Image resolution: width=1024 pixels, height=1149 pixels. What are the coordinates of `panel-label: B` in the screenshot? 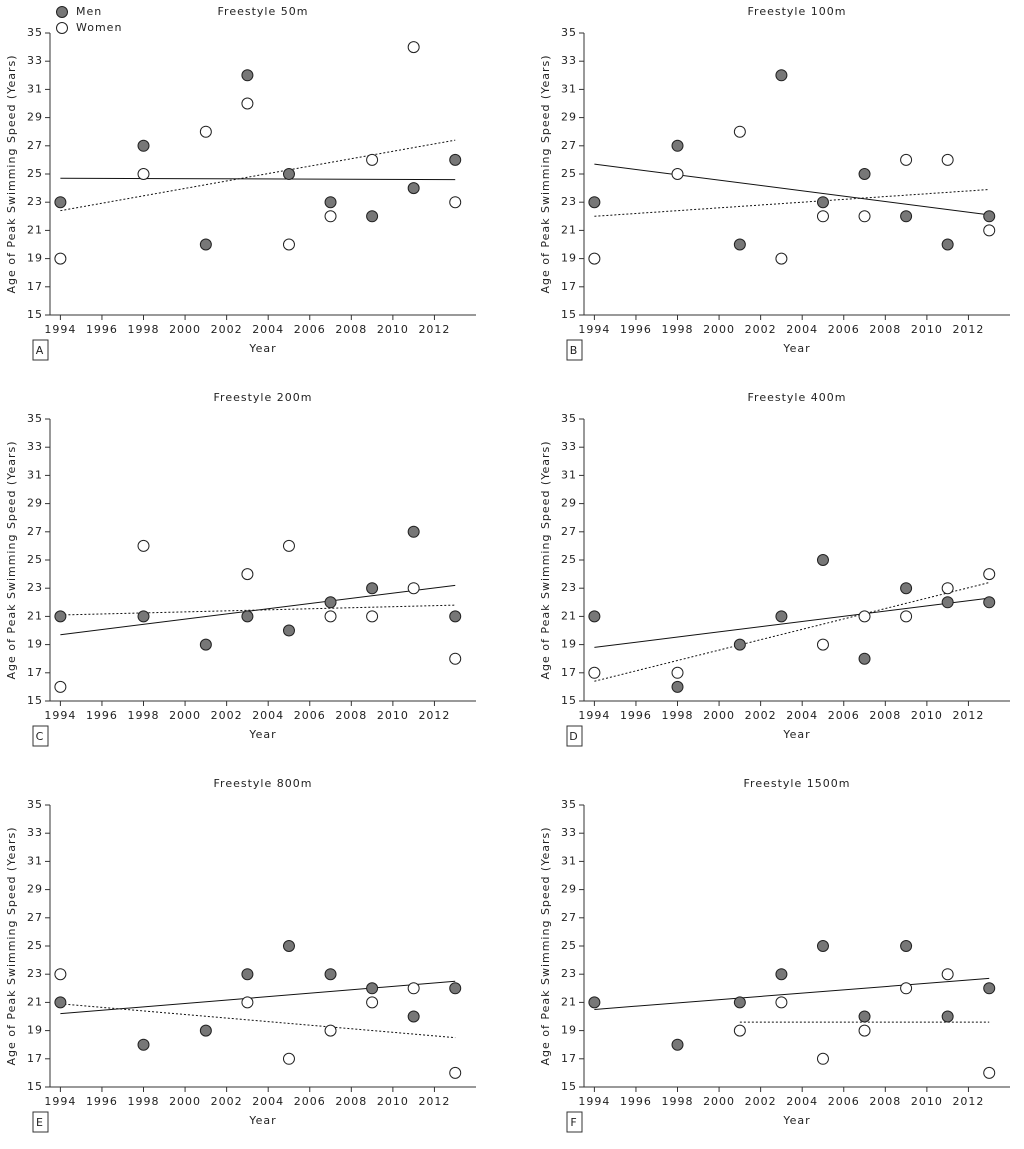 It's located at (574, 350).